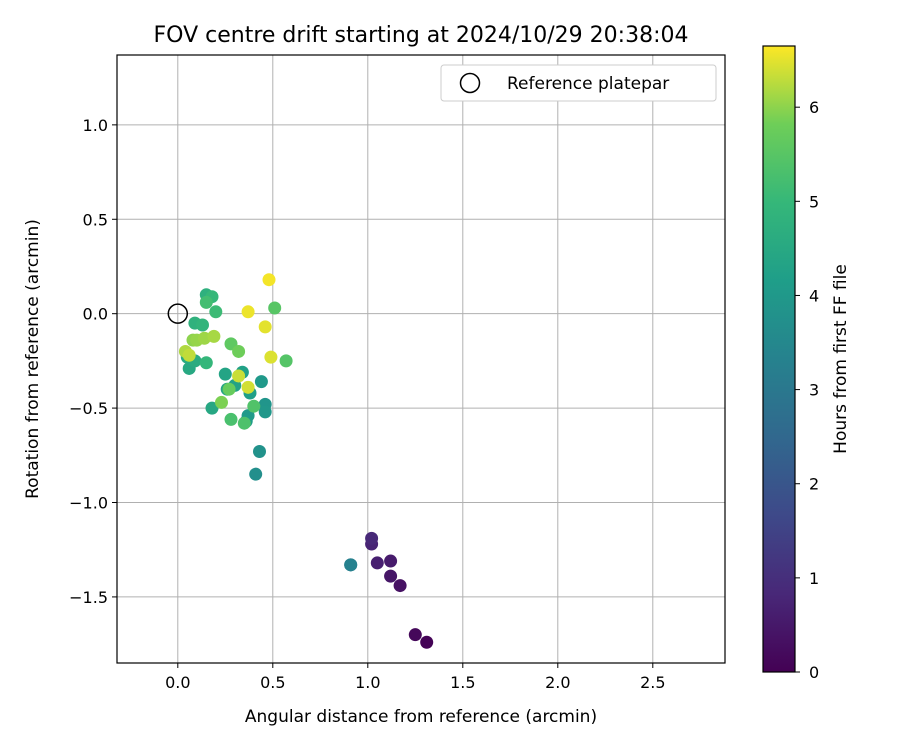 This screenshot has width=900, height=750. What do you see at coordinates (95, 219) in the screenshot?
I see `y-tick-label: 0.5` at bounding box center [95, 219].